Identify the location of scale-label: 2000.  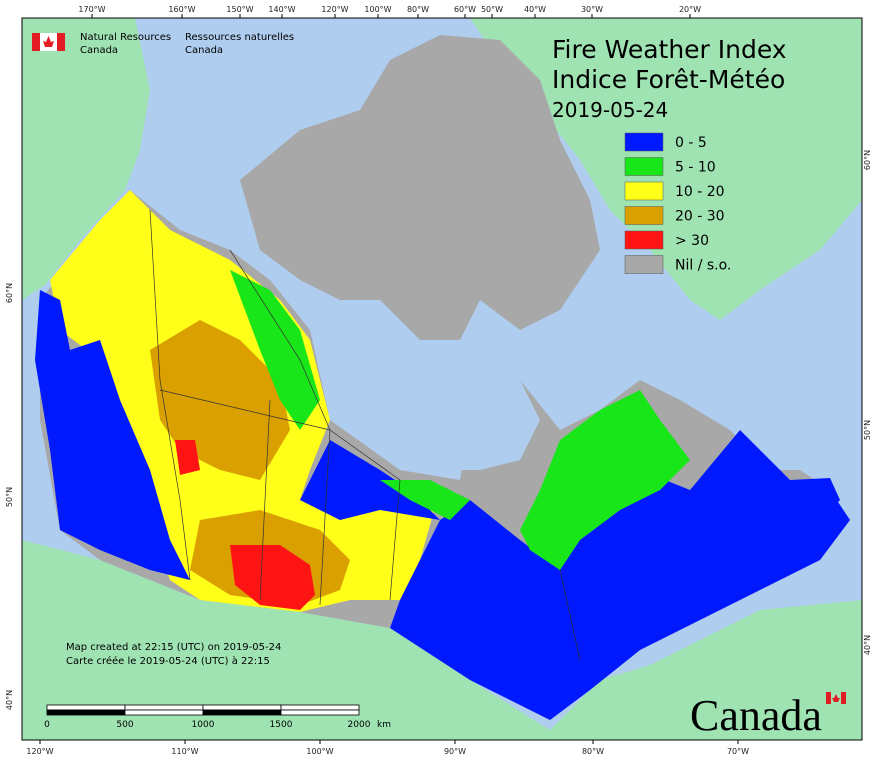
(359, 725).